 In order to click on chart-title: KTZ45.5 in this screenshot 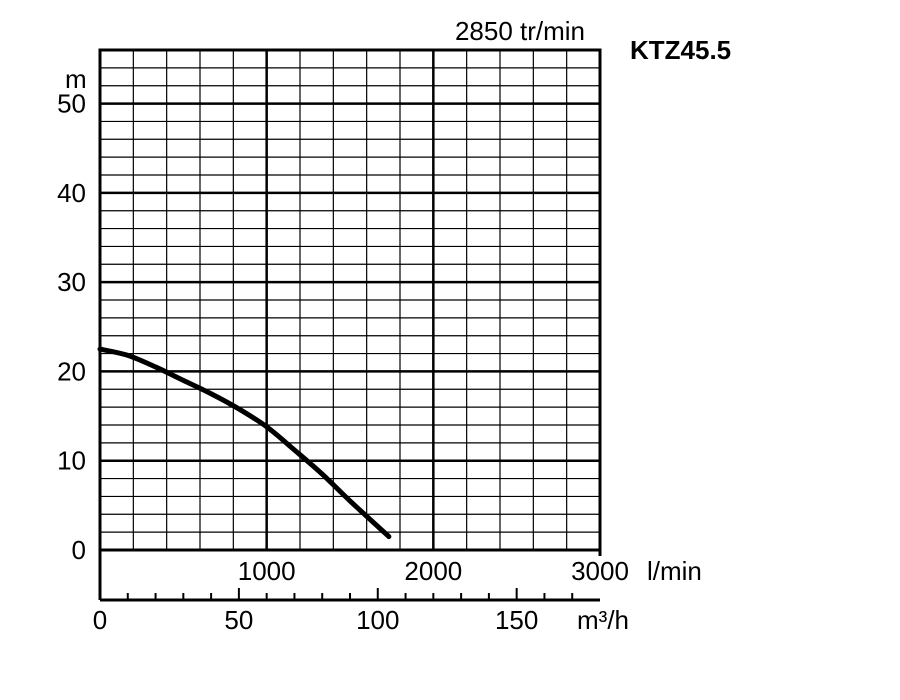, I will do `click(680, 50)`.